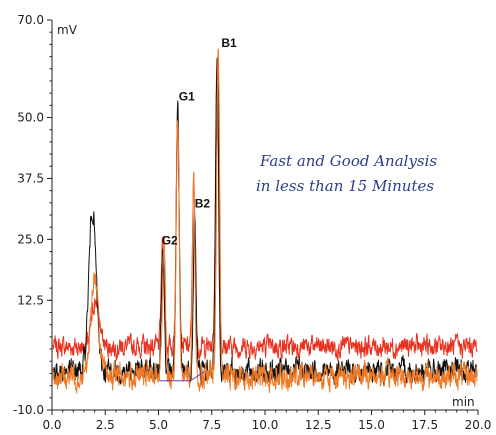 This screenshot has height=435, width=496. What do you see at coordinates (463, 402) in the screenshot?
I see `x-axis-unit: min` at bounding box center [463, 402].